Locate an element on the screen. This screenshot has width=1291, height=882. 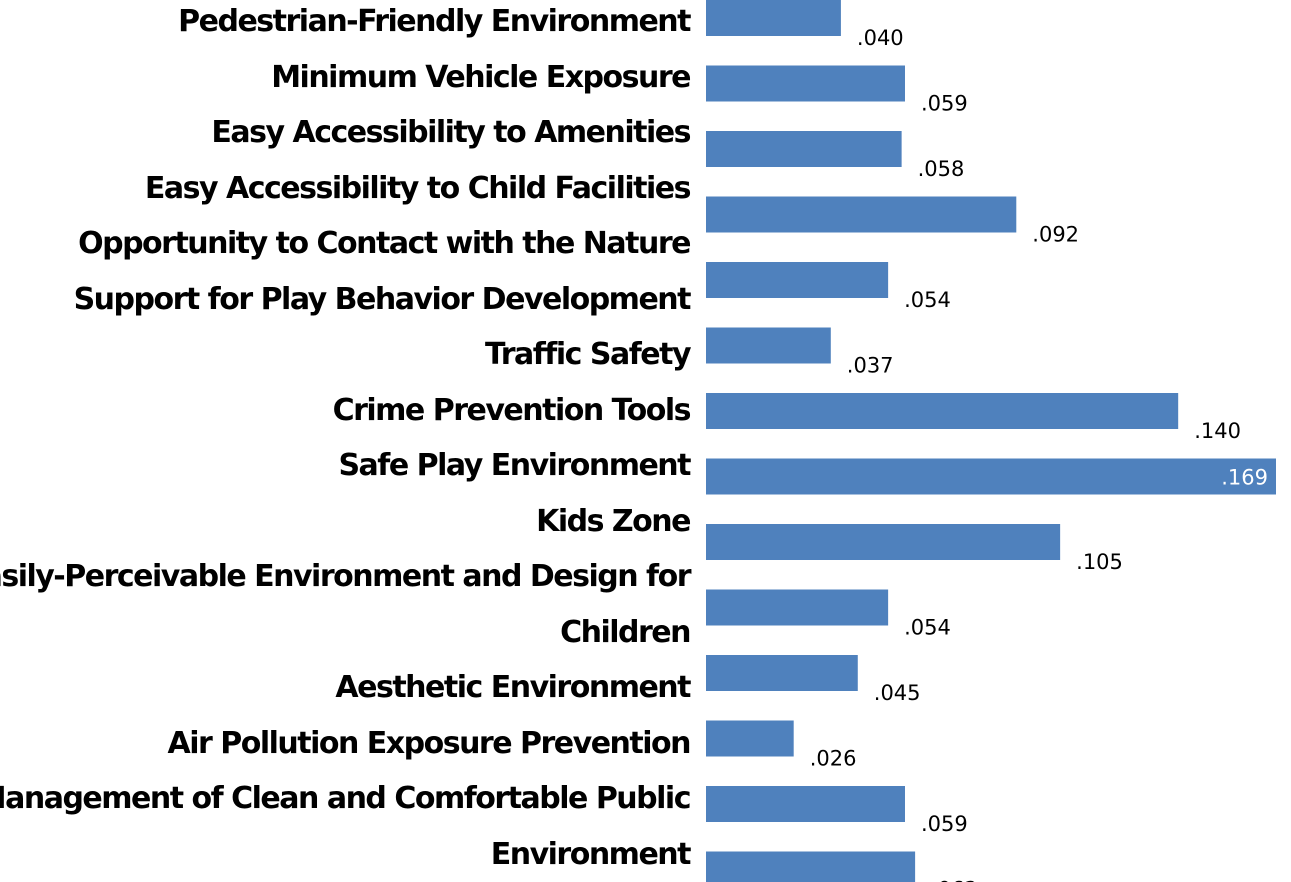
category-label: Children is located at coordinates (625, 632).